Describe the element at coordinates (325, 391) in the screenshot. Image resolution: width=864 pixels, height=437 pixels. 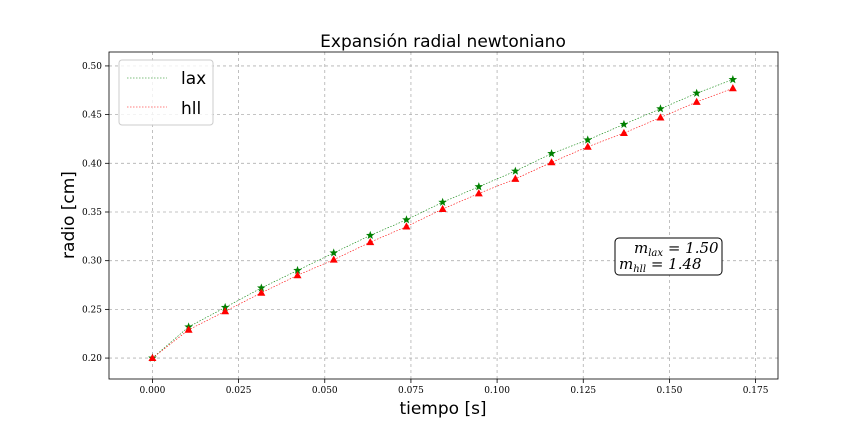
I see `x-tick-label: 0.050` at that location.